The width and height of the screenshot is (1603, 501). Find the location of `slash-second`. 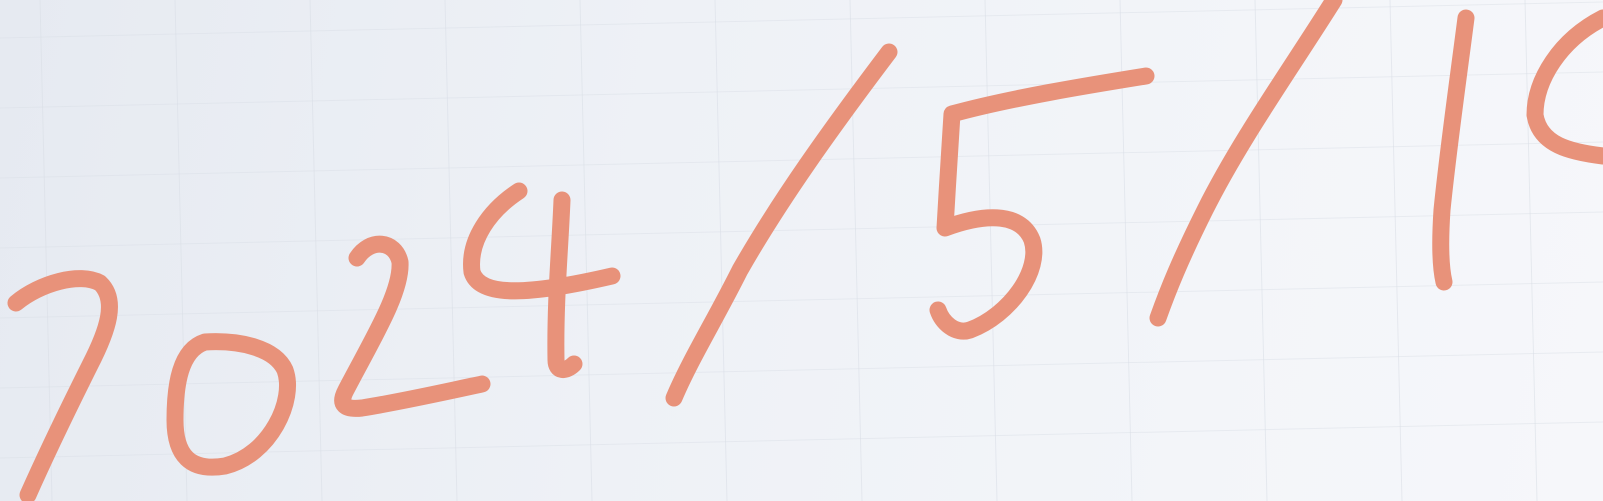

slash-second is located at coordinates (1246, 163).